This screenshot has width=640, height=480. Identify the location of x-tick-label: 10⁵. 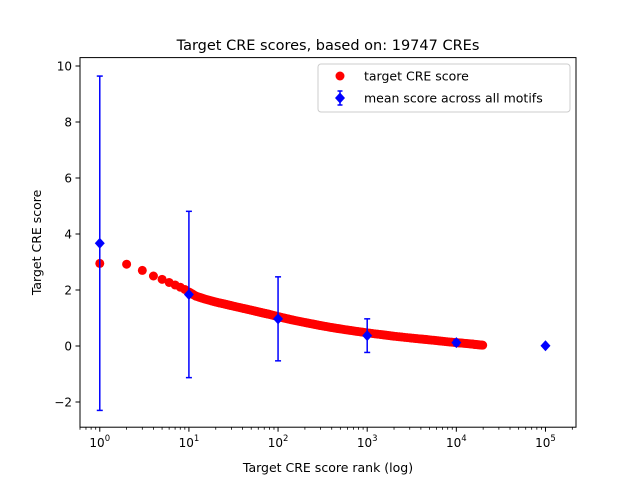
(545, 442).